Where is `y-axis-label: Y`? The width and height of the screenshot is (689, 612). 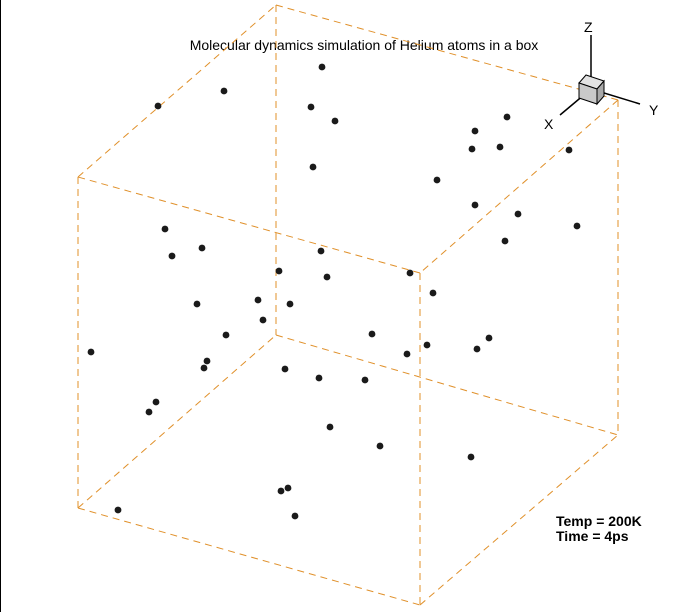
y-axis-label: Y is located at coordinates (654, 110).